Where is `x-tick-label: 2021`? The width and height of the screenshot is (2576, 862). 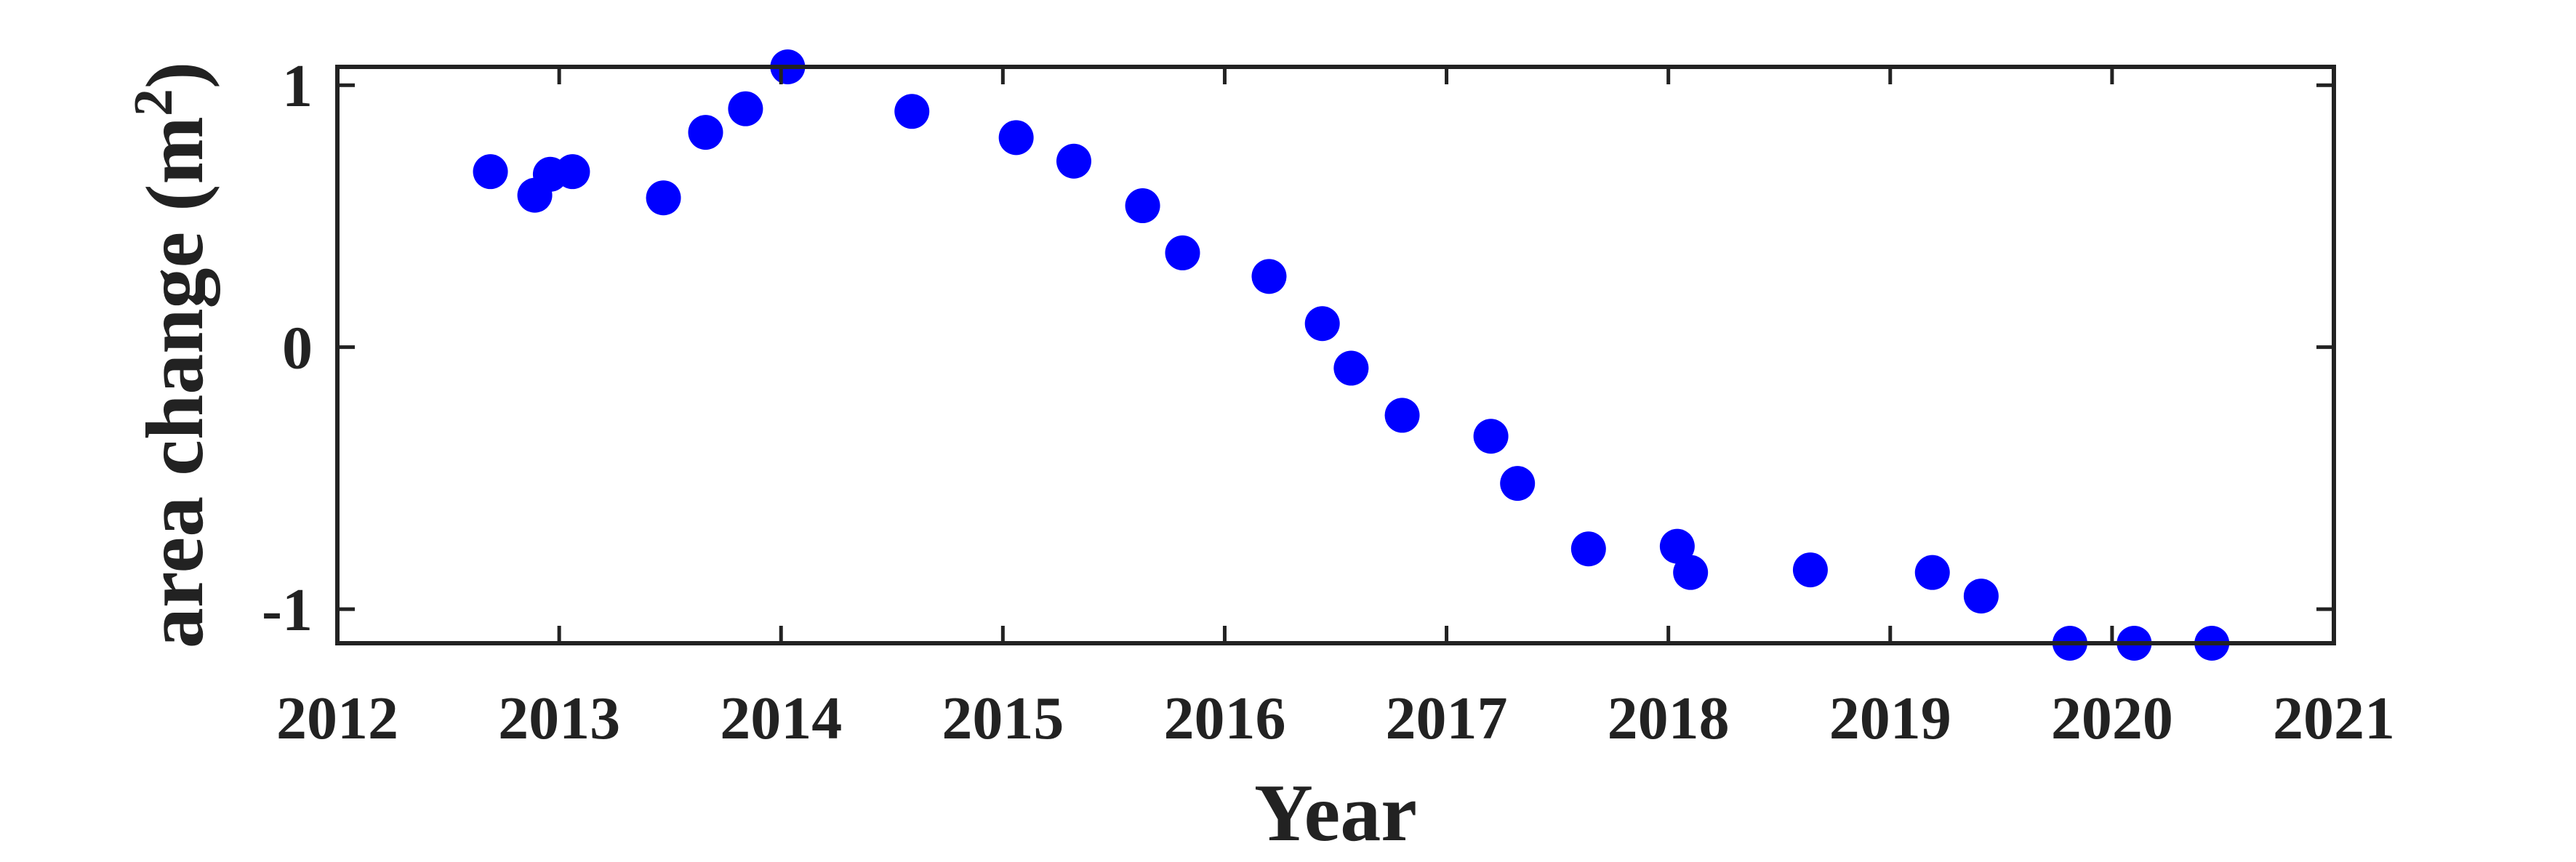
x-tick-label: 2021 is located at coordinates (2334, 718).